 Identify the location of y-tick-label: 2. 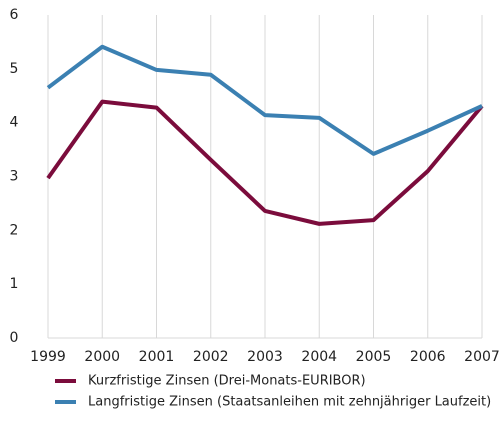
(14, 230).